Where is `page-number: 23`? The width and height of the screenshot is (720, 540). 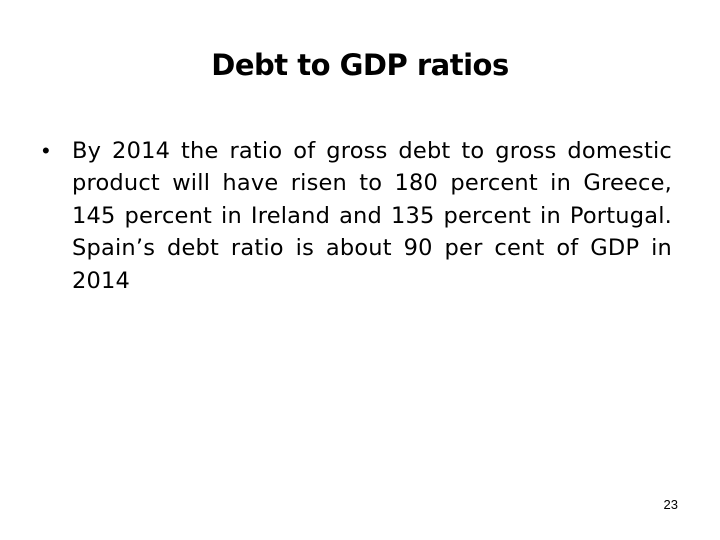 page-number: 23 is located at coordinates (670, 504).